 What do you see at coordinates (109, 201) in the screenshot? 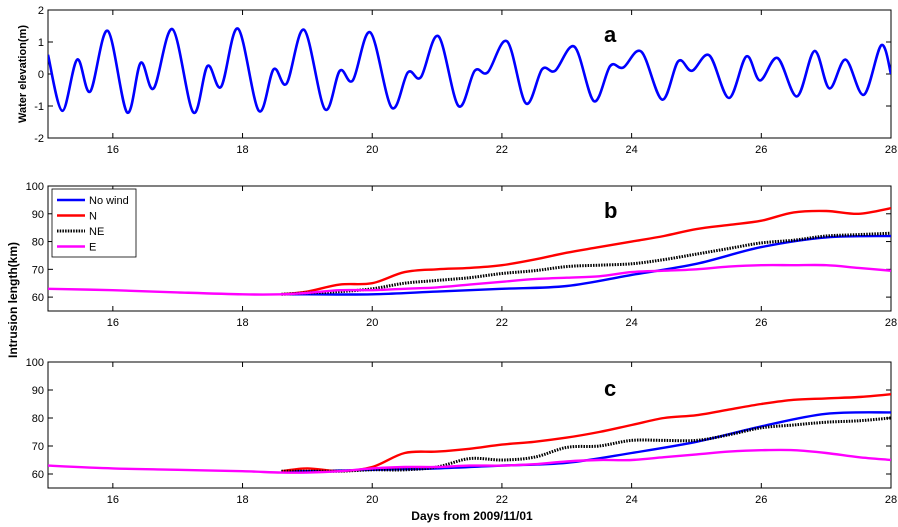
I see `legend-label: No wind` at bounding box center [109, 201].